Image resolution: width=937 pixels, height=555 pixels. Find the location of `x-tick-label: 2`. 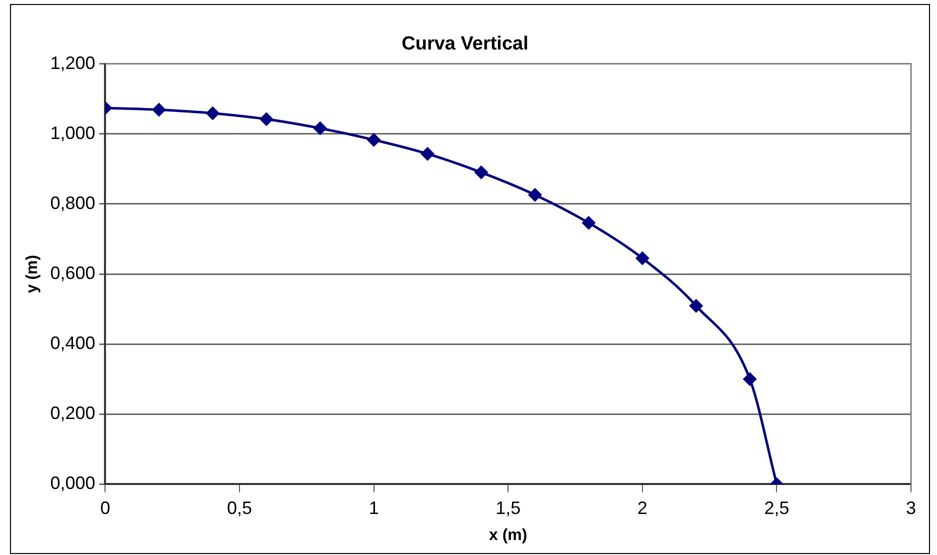

x-tick-label: 2 is located at coordinates (642, 508).